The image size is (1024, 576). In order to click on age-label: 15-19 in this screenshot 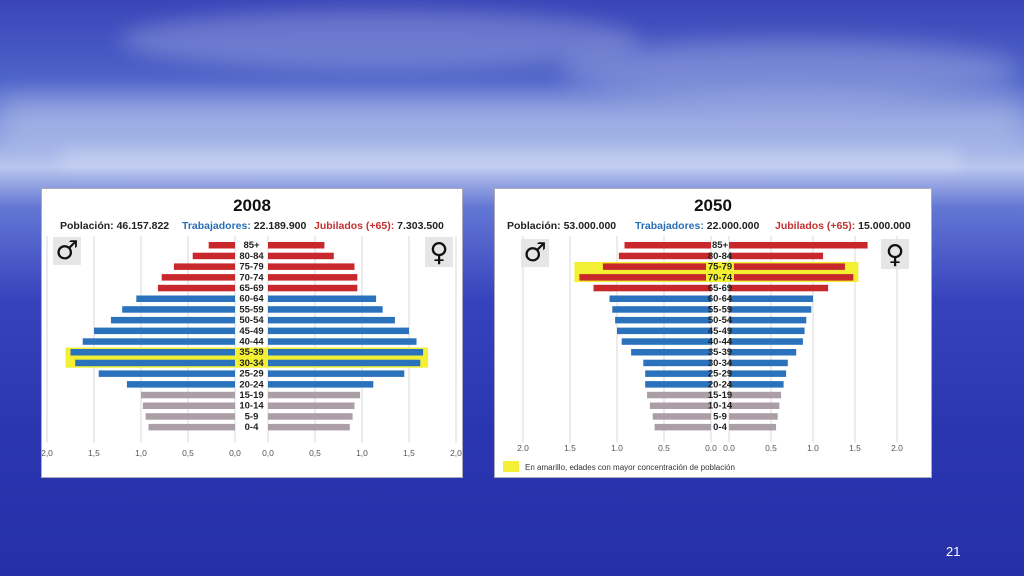, I will do `click(251, 395)`.